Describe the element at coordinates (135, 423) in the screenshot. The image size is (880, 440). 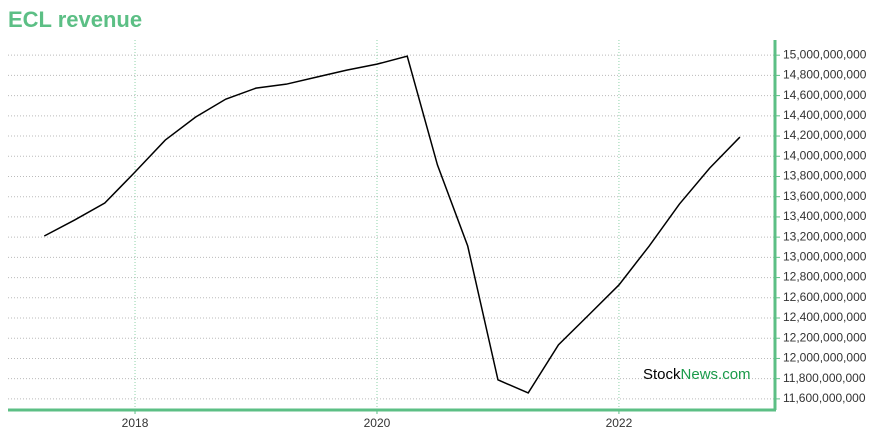
I see `x-tick-label: 2018` at that location.